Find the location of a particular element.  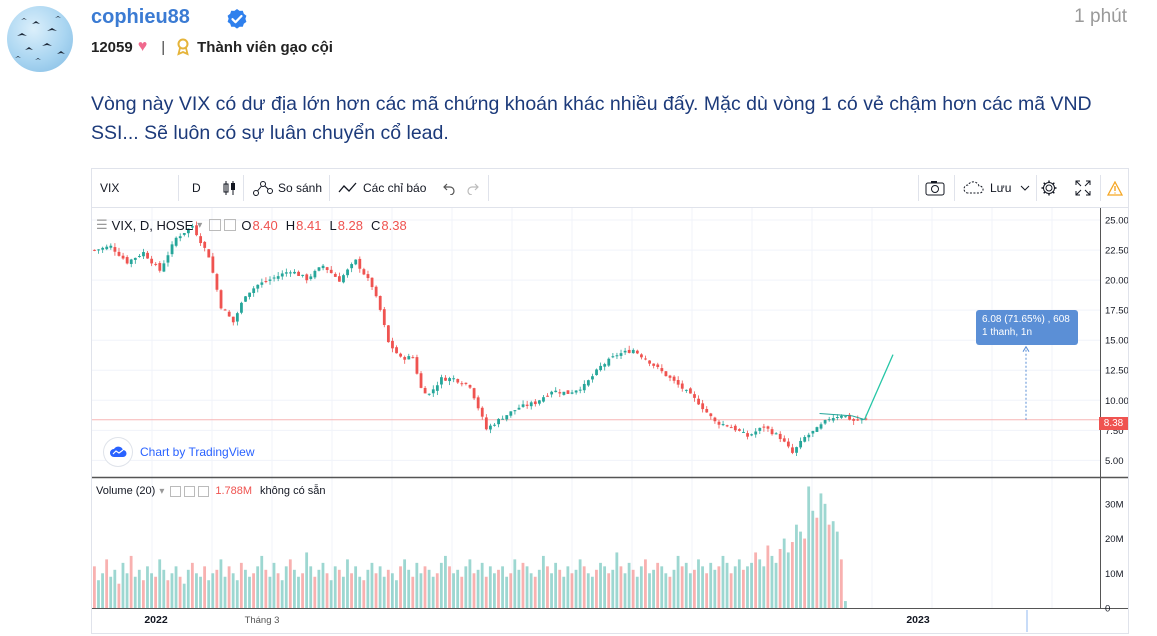

user-meta: 12059 ♥ | Thành viên gạo cội is located at coordinates (212, 47).